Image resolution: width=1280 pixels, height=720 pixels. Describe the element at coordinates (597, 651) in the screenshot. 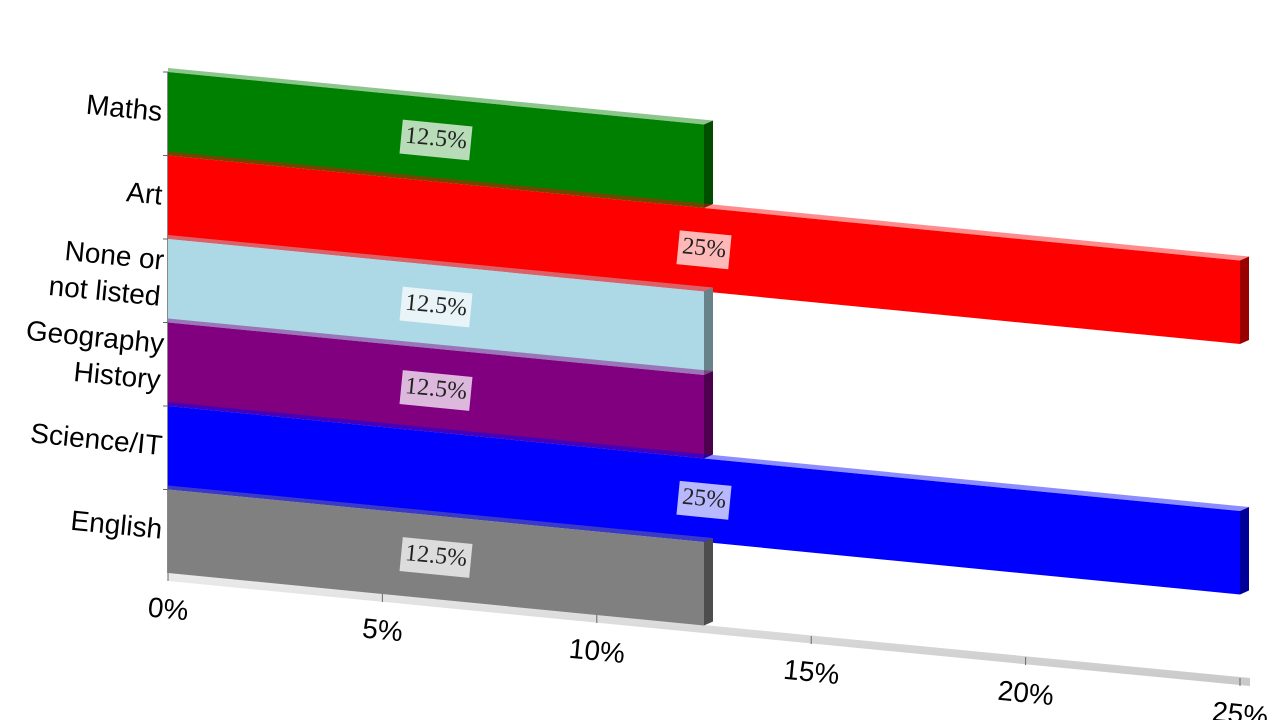

I see `x-tick-label: 10%` at that location.